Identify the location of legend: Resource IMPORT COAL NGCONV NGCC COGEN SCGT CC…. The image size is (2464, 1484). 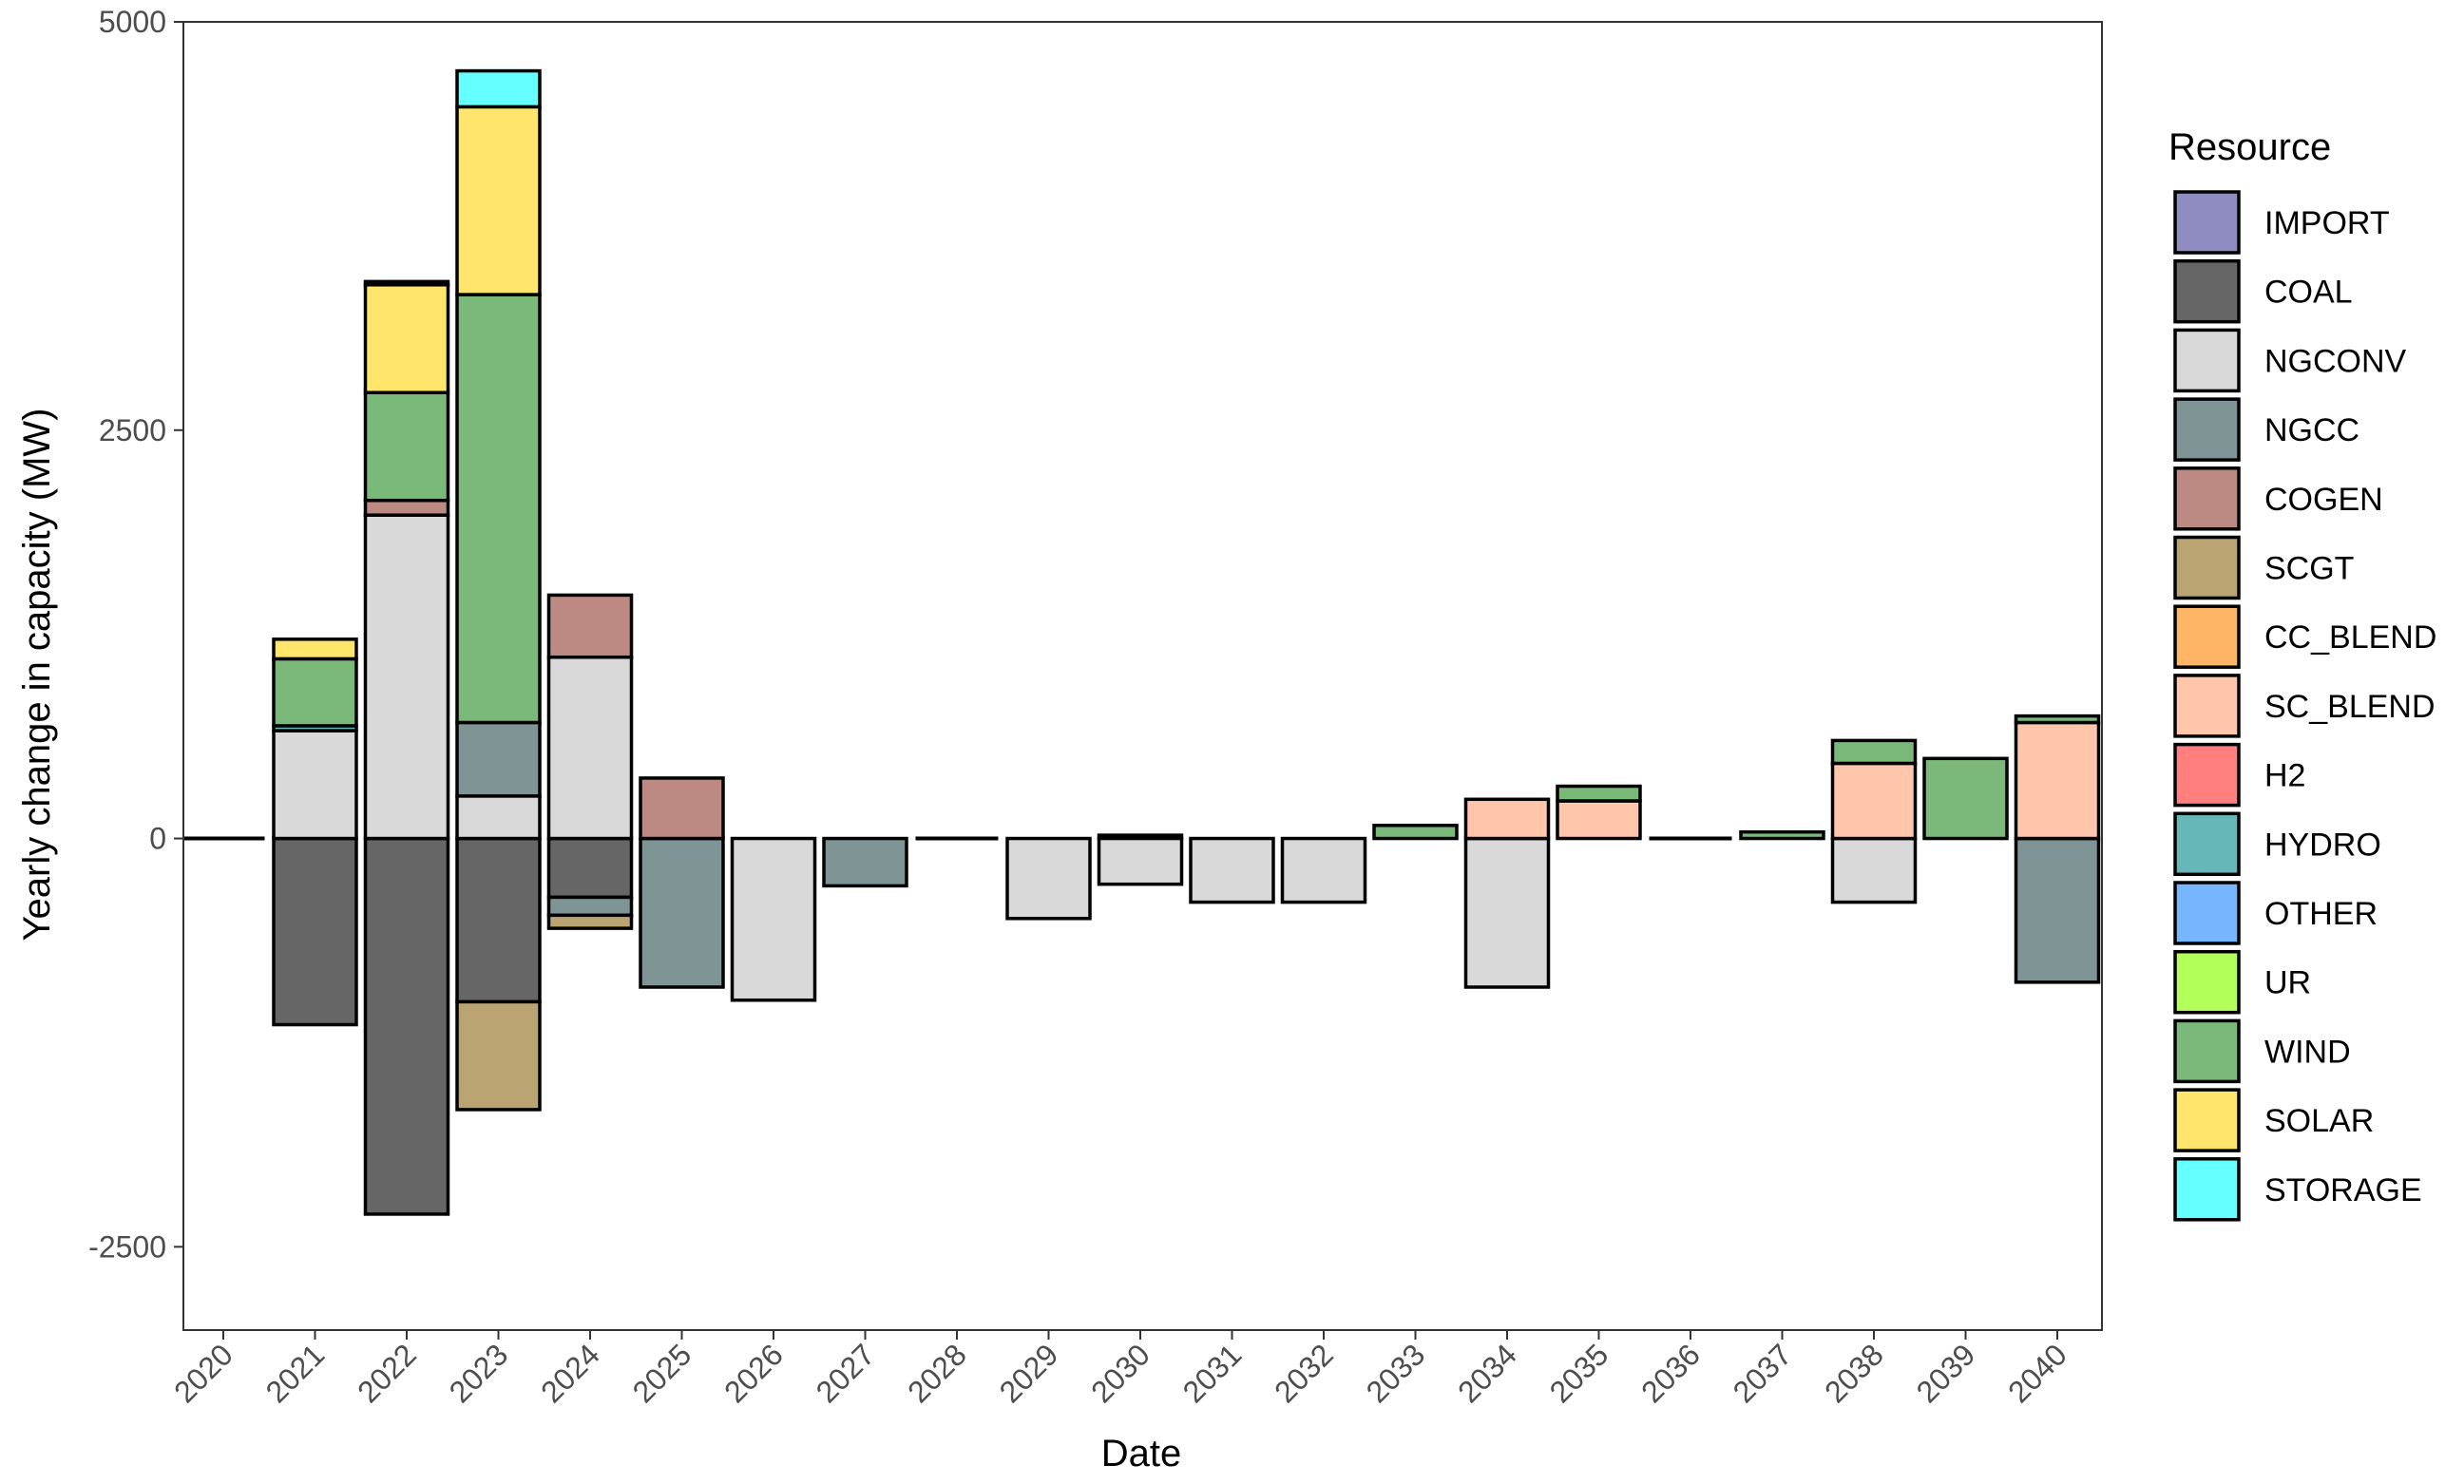
(2302, 674).